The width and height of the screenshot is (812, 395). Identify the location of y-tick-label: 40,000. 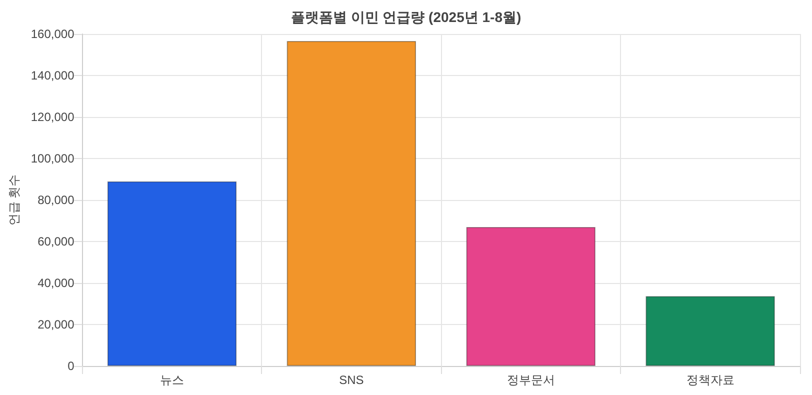
(56, 283).